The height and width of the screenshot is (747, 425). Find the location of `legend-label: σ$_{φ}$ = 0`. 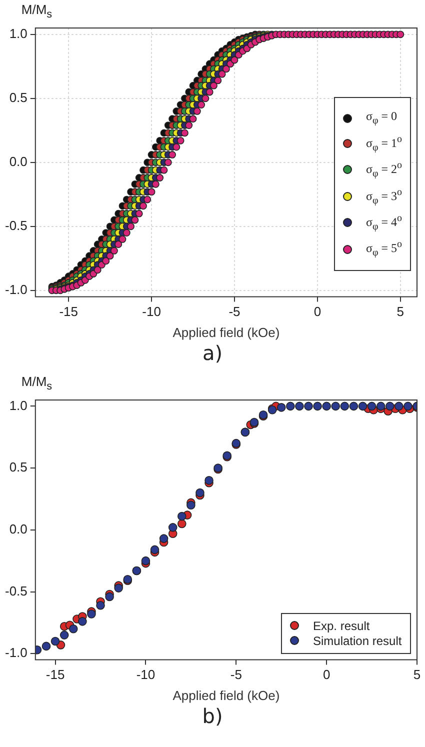

legend-label: σ$_{φ}$ = 0 is located at coordinates (382, 118).